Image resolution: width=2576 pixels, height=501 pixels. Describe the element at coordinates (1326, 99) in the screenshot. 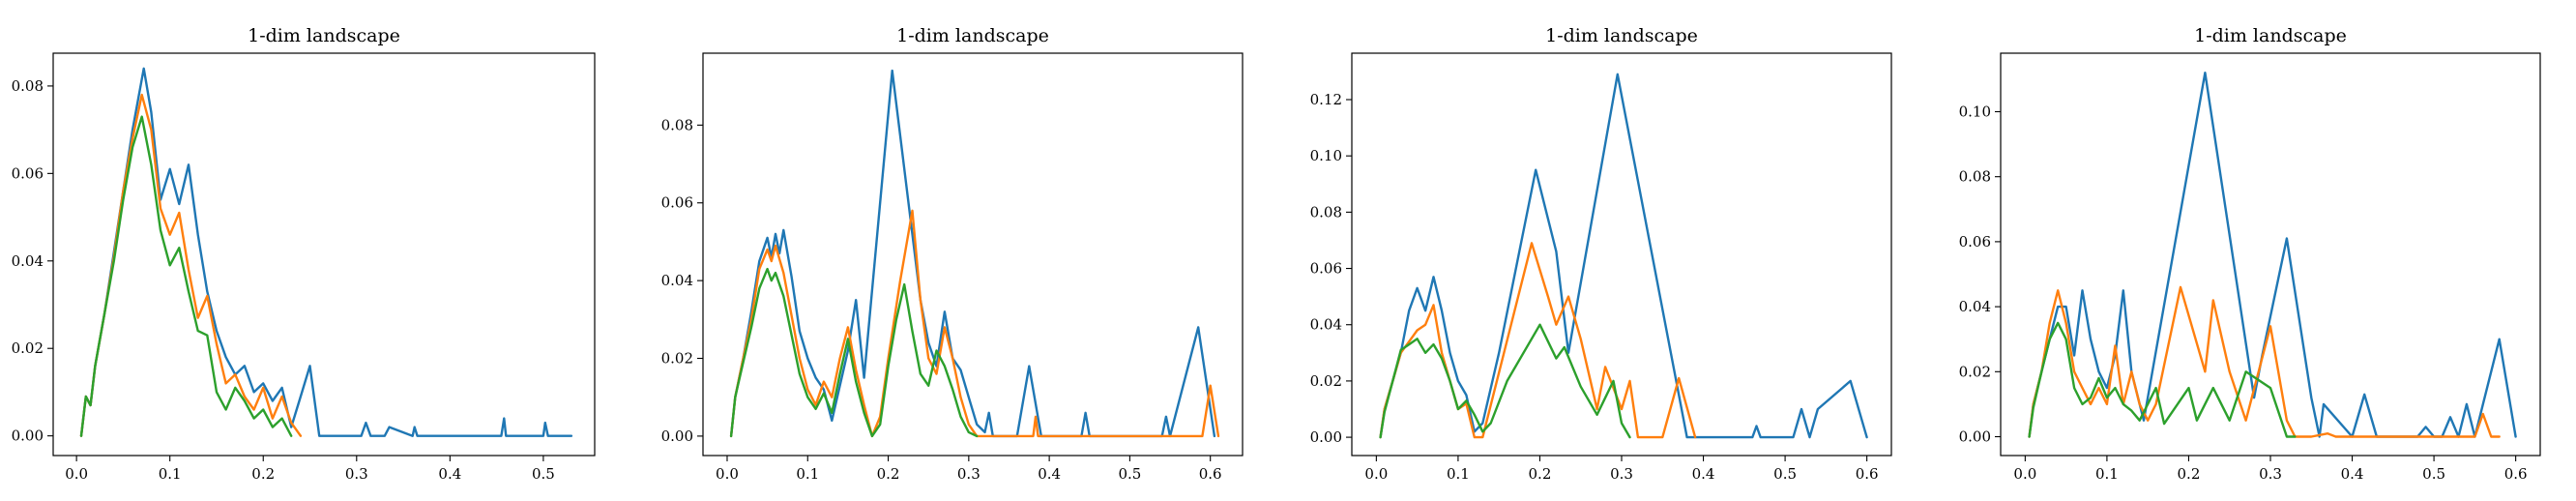

I see `y-tick-label: 0.12` at that location.